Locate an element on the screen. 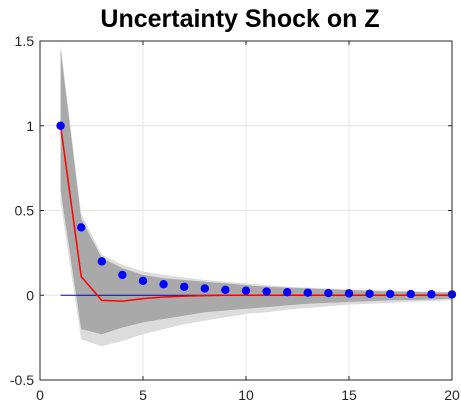 The width and height of the screenshot is (461, 409). y-tick-label: -0.5 is located at coordinates (22, 380).